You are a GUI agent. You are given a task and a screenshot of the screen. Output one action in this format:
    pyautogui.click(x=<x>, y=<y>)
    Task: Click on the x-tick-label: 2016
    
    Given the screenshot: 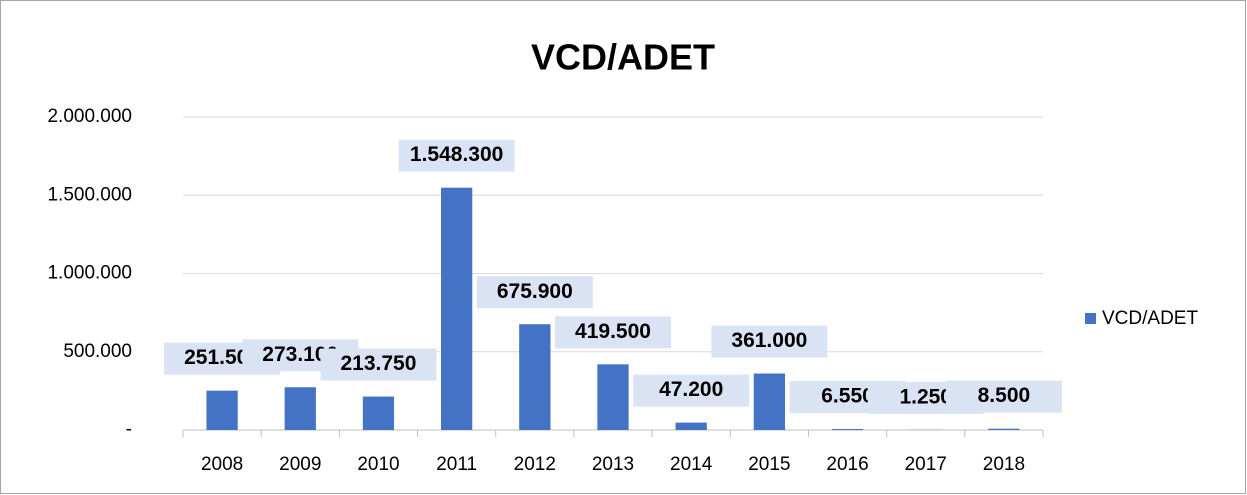 What is the action you would take?
    pyautogui.click(x=847, y=464)
    